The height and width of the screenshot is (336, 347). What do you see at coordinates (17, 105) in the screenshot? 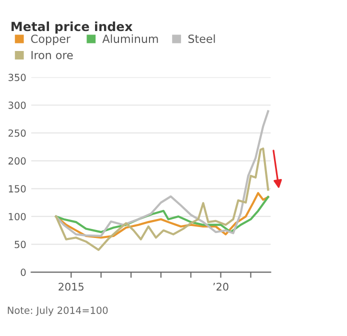
I see `y-tick-label: 300` at bounding box center [17, 105].